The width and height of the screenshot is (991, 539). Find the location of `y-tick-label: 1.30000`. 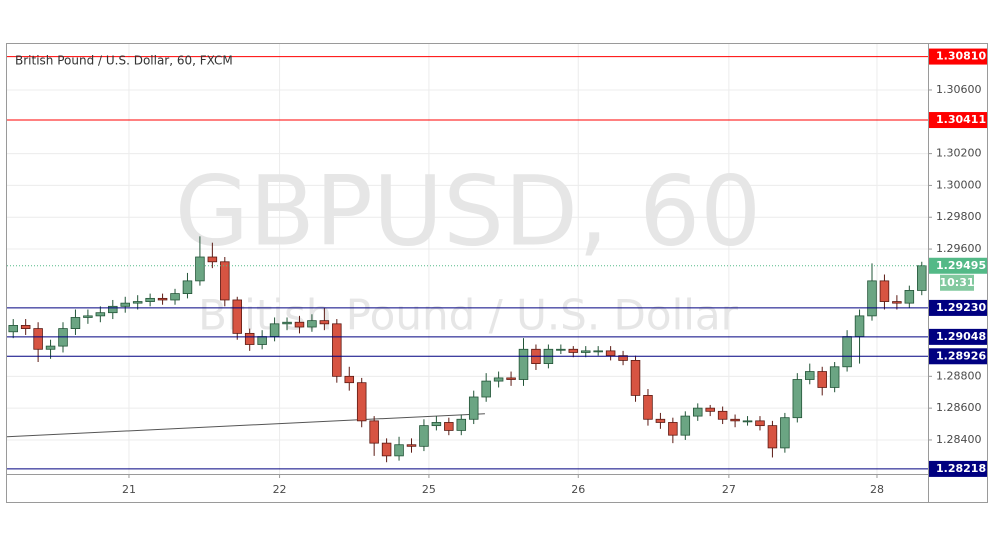

y-tick-label: 1.30000 is located at coordinates (959, 184).